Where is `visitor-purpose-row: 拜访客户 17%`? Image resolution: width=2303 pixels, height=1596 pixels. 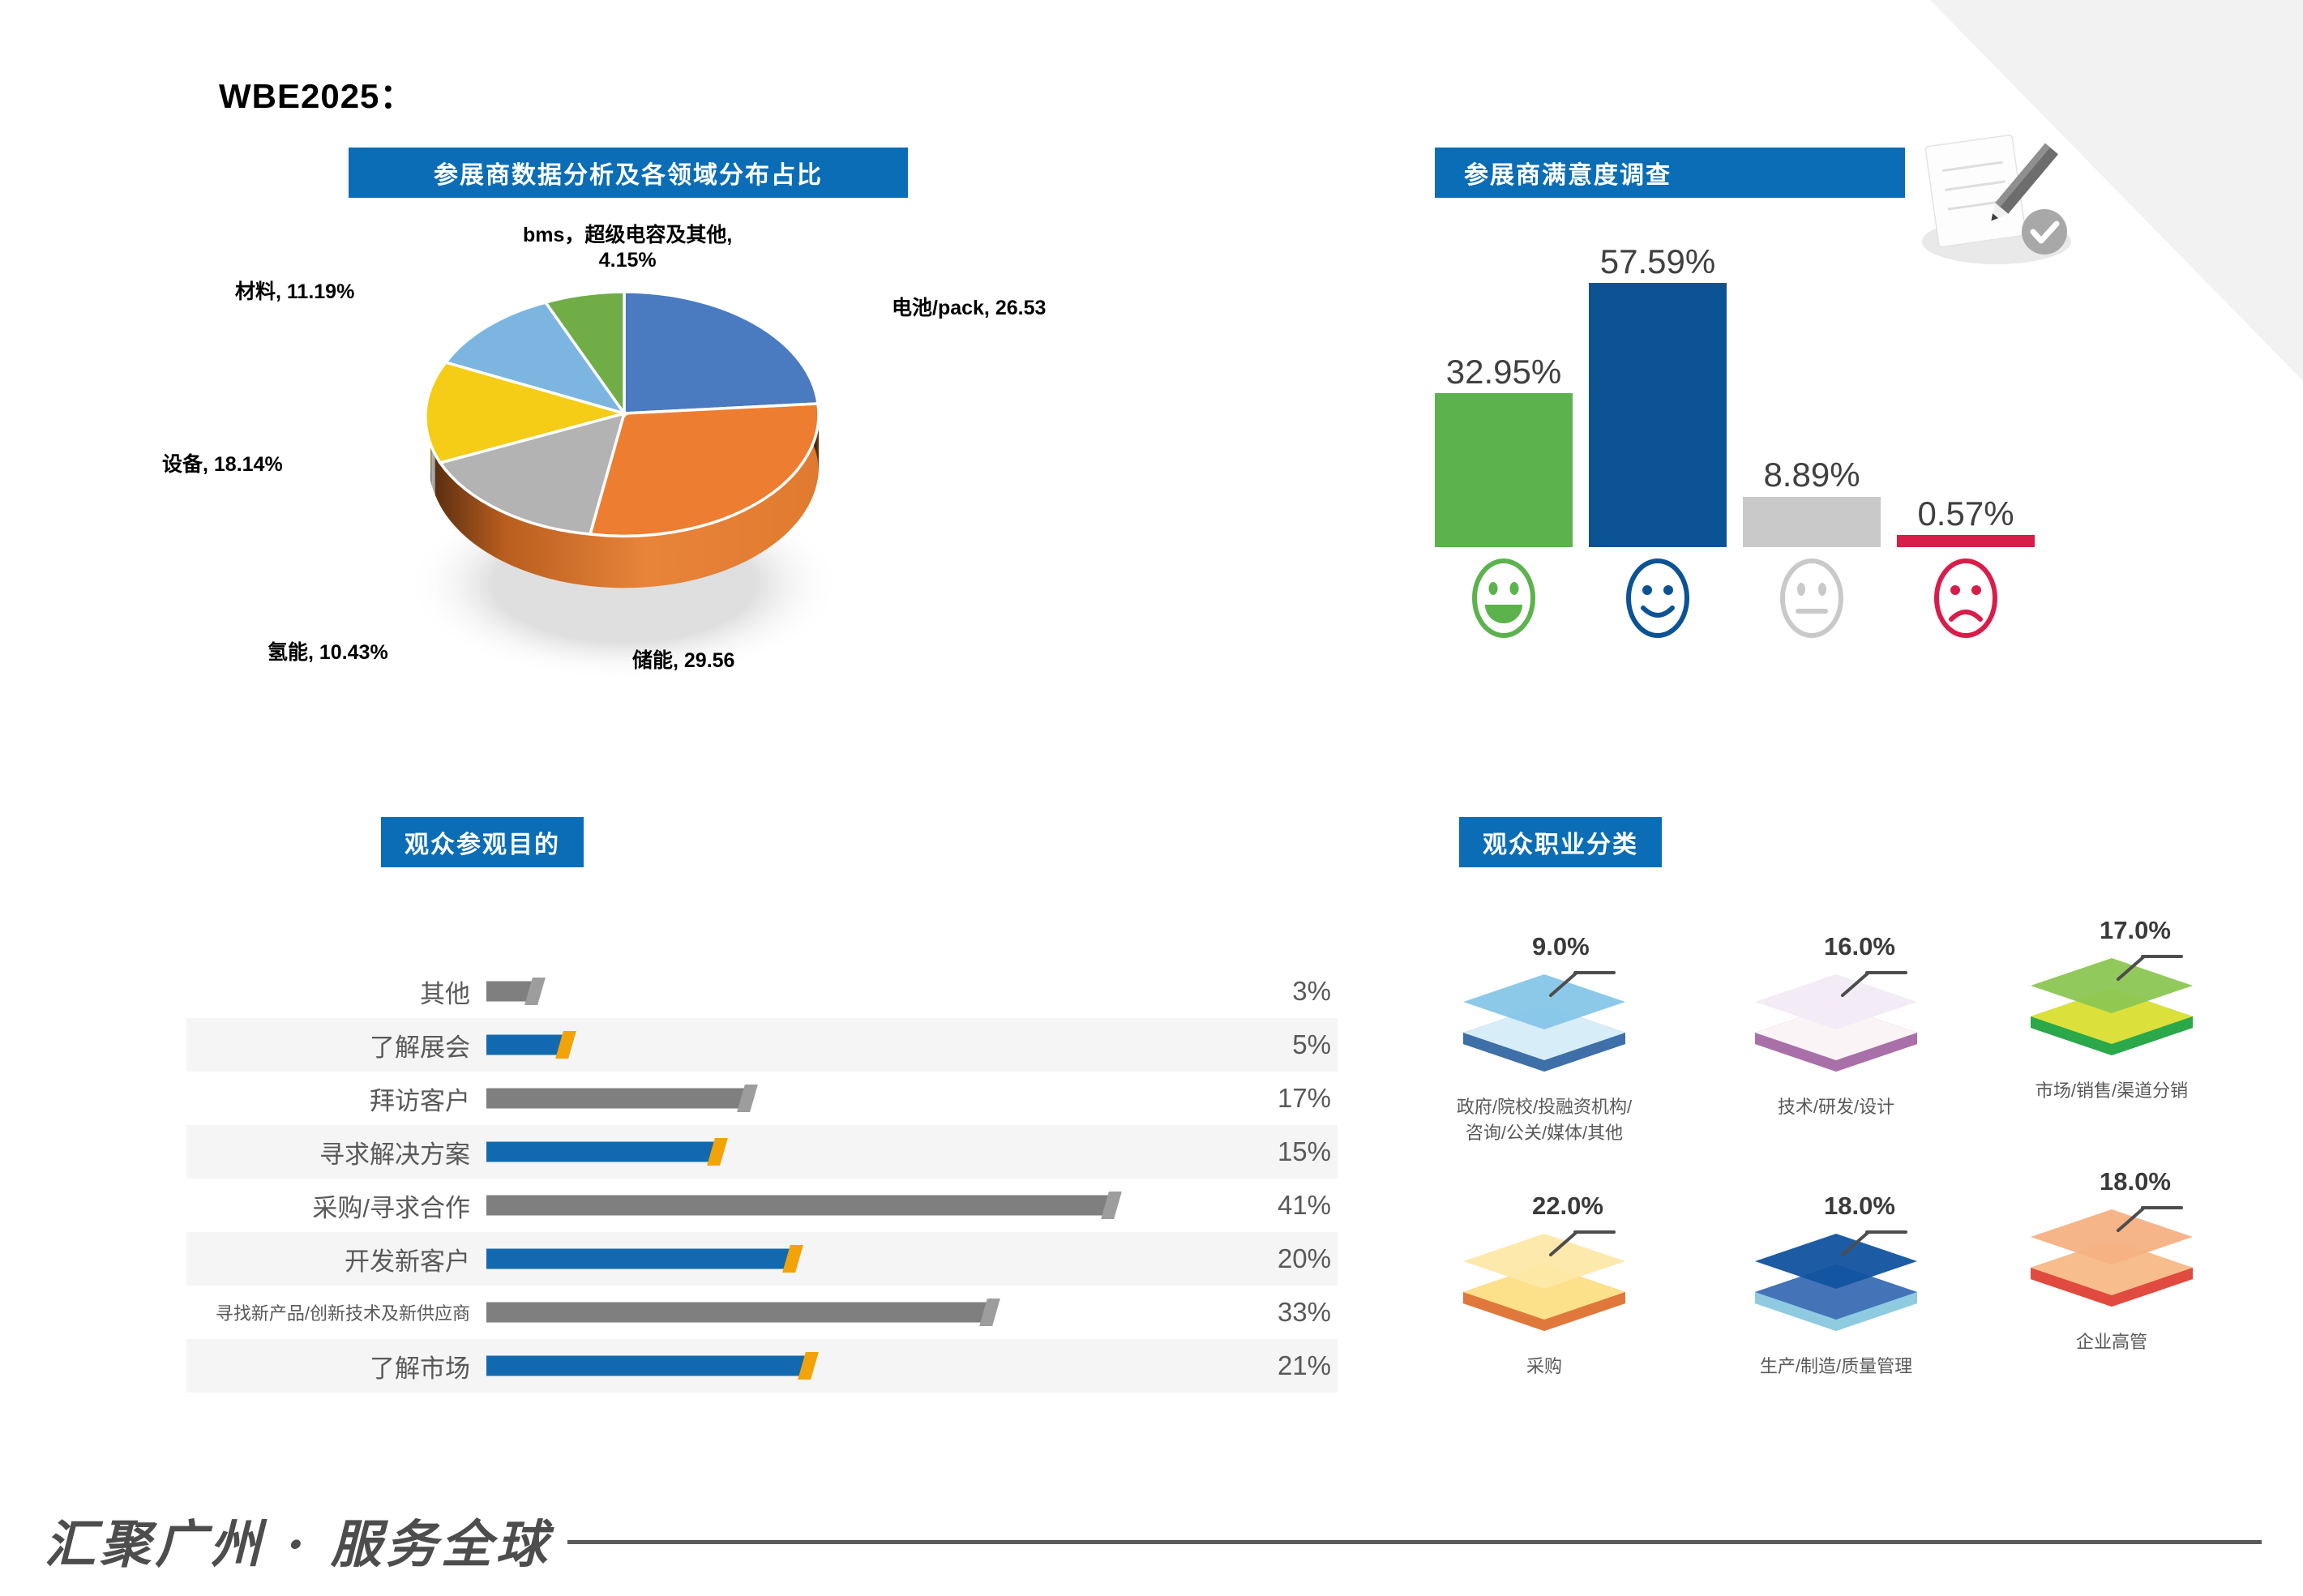
visitor-purpose-row: 拜访客户 17% is located at coordinates (762, 1098).